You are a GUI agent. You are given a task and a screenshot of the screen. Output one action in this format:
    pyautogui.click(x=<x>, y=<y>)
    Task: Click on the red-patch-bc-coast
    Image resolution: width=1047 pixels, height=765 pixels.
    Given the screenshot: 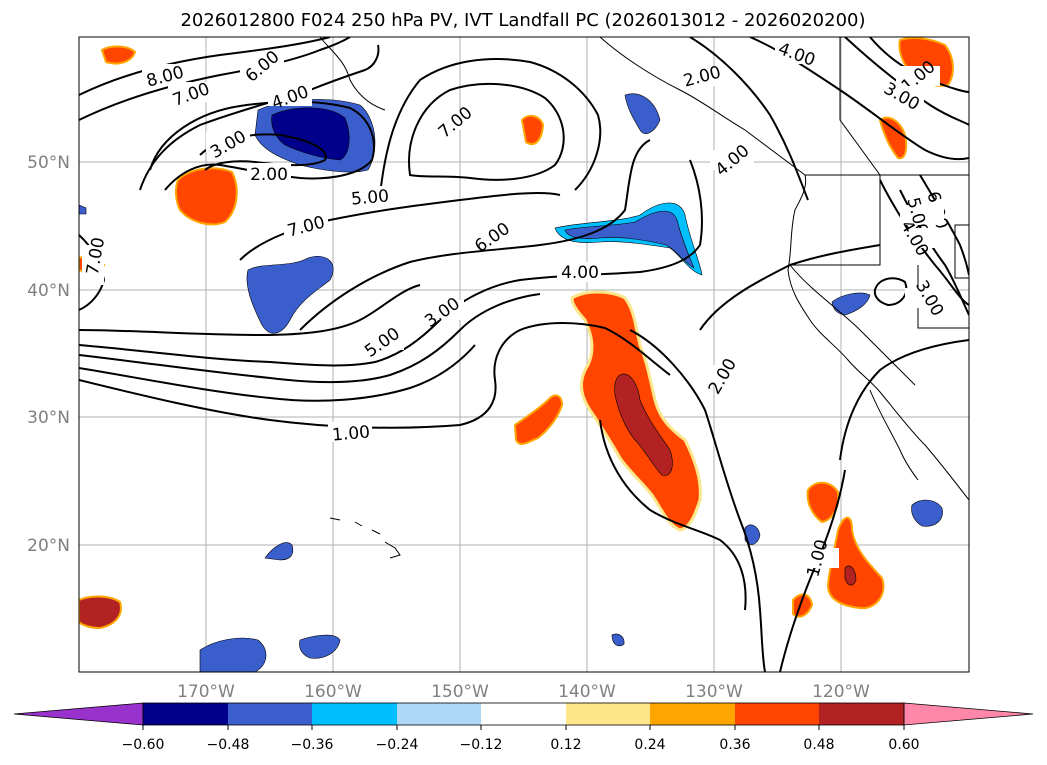 What is the action you would take?
    pyautogui.click(x=893, y=138)
    